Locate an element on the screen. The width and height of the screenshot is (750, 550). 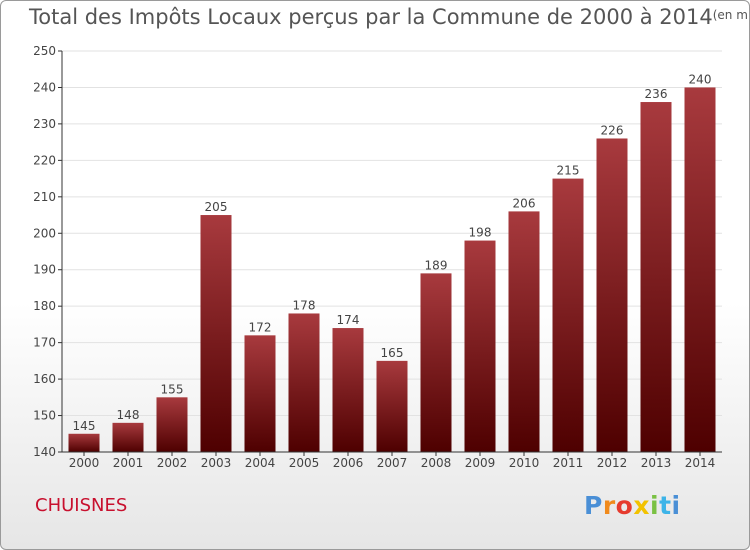
x-tick-label: 2006 is located at coordinates (348, 463).